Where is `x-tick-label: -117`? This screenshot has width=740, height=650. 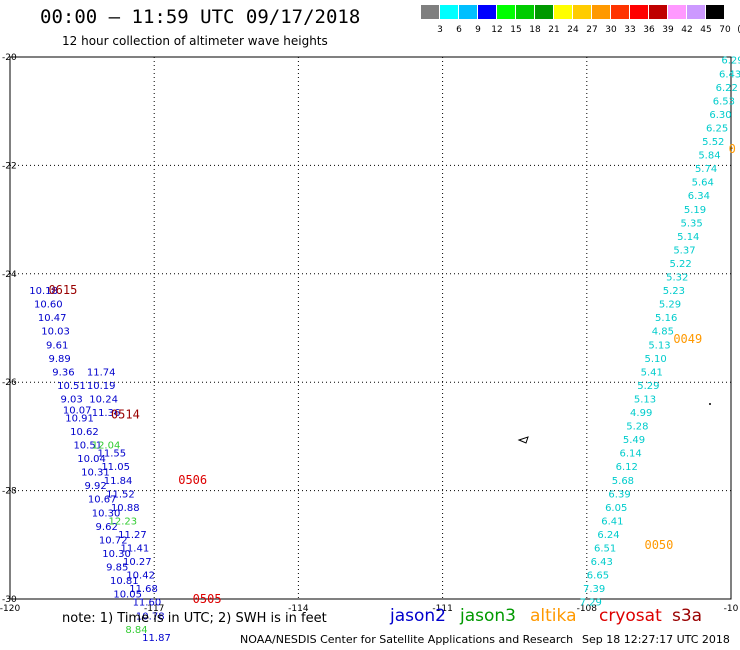 x-tick-label: -117 is located at coordinates (154, 609).